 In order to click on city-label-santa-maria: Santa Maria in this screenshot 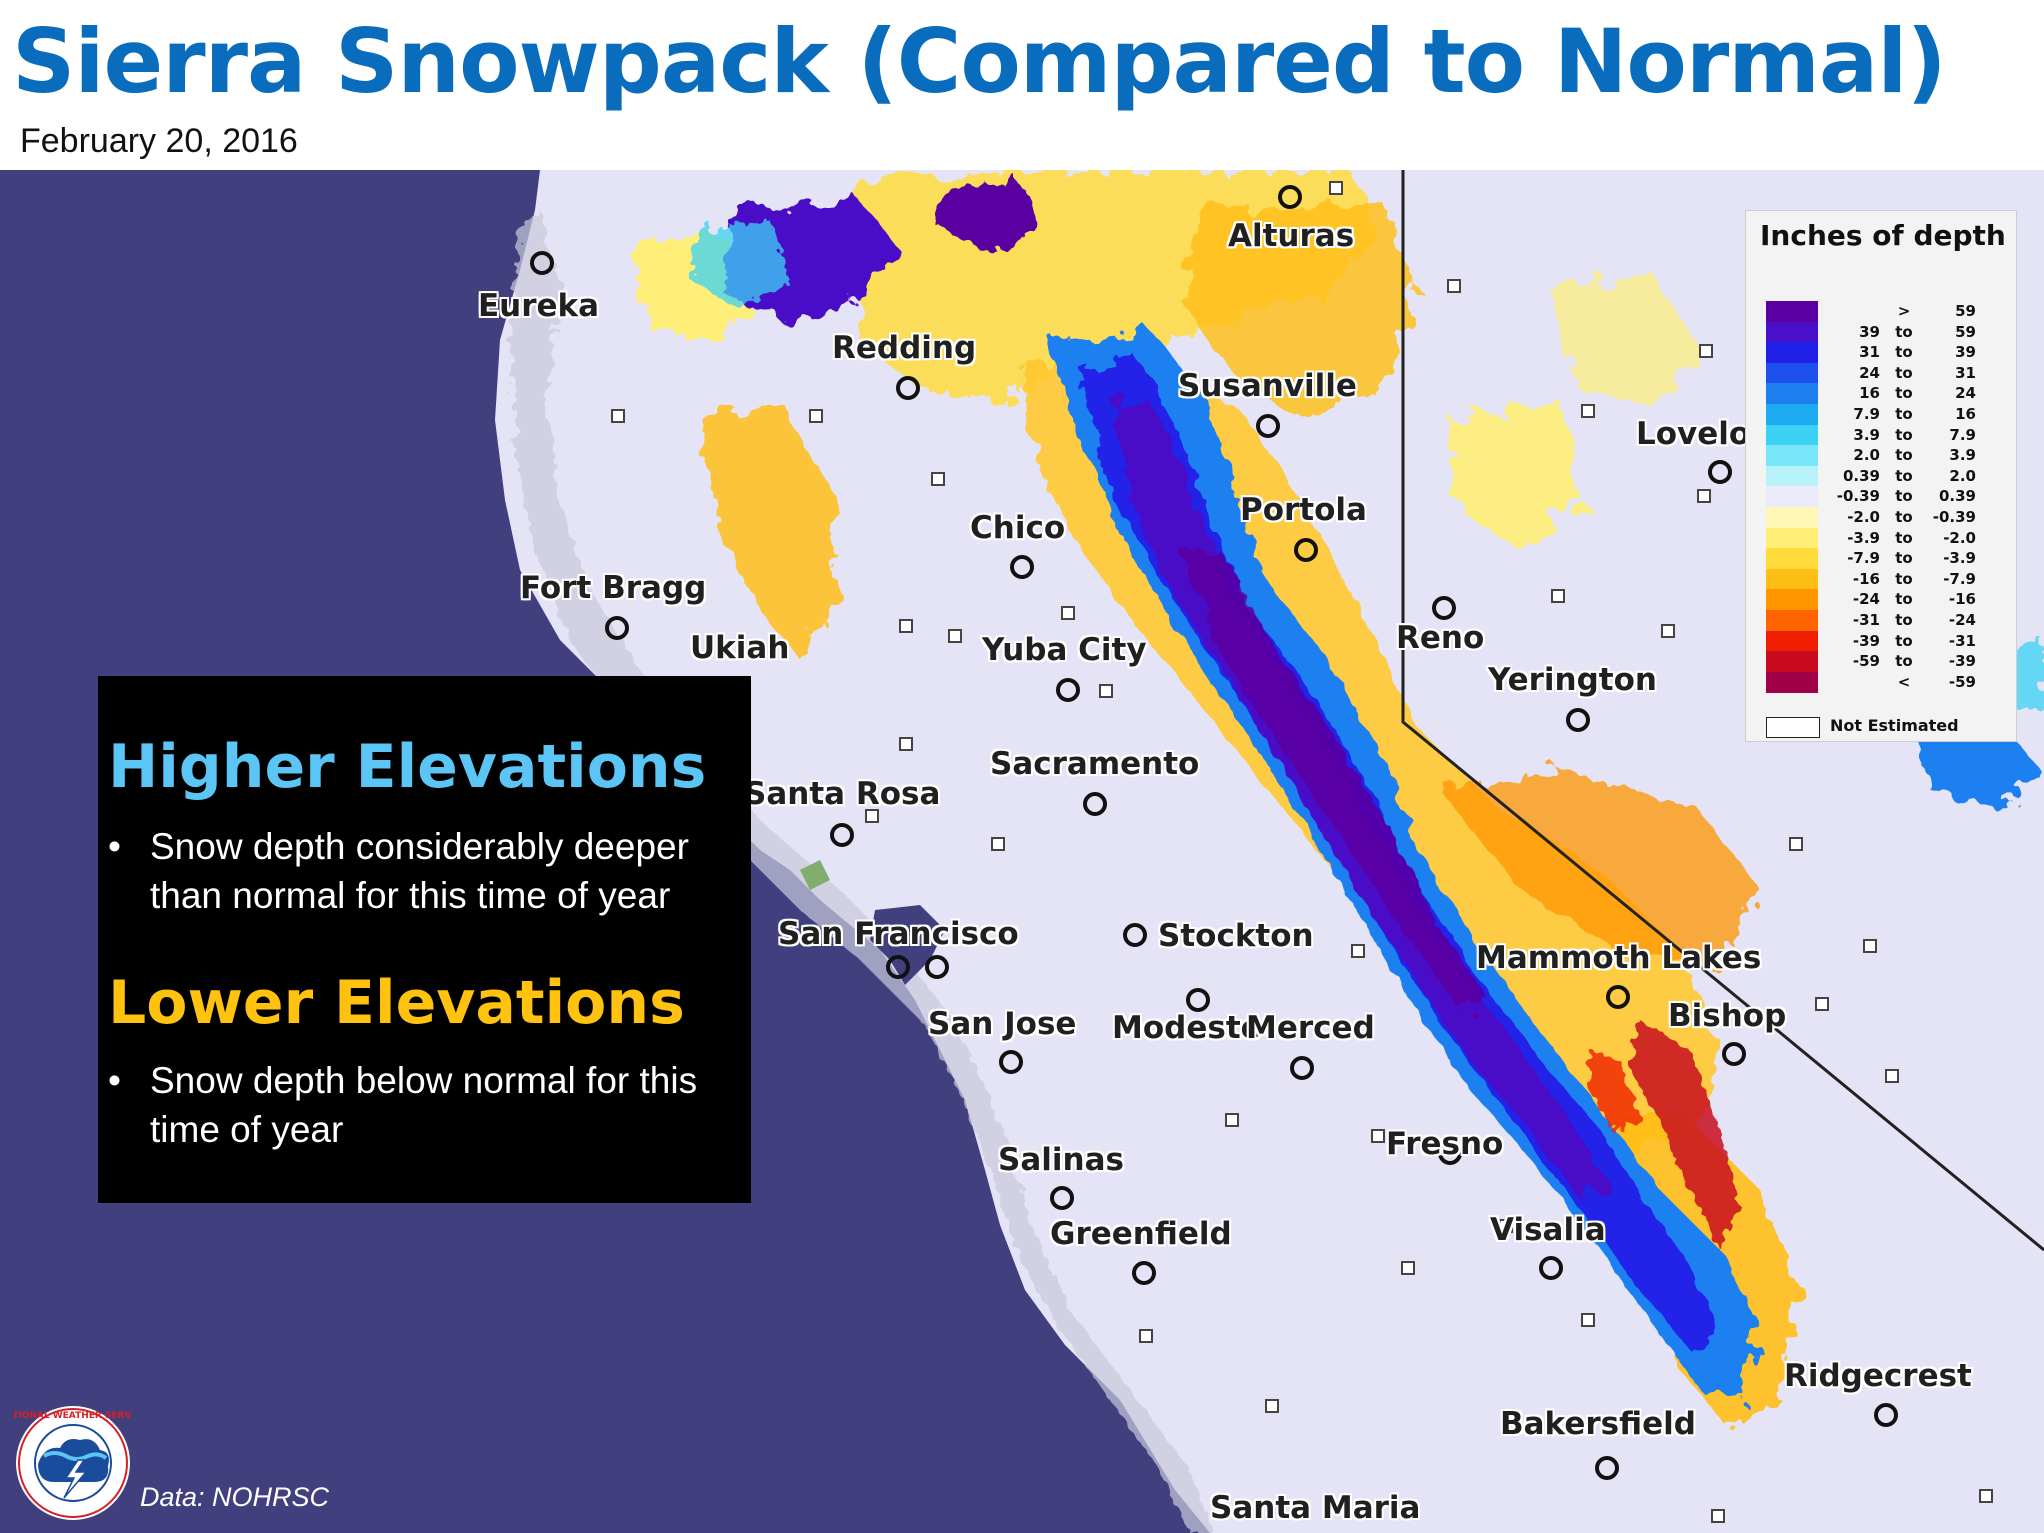, I will do `click(1315, 1508)`.